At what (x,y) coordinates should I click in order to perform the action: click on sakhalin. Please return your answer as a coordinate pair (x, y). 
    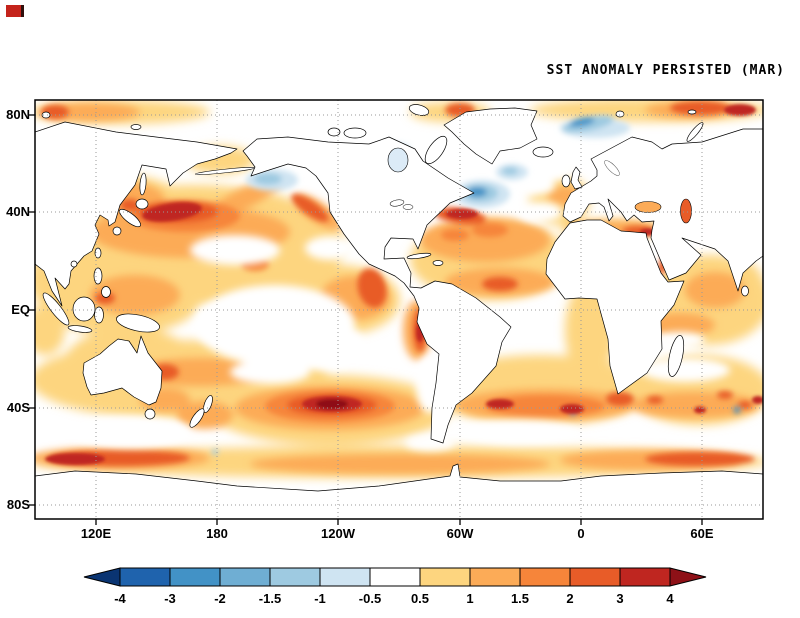
    Looking at the image, I should click on (143, 184).